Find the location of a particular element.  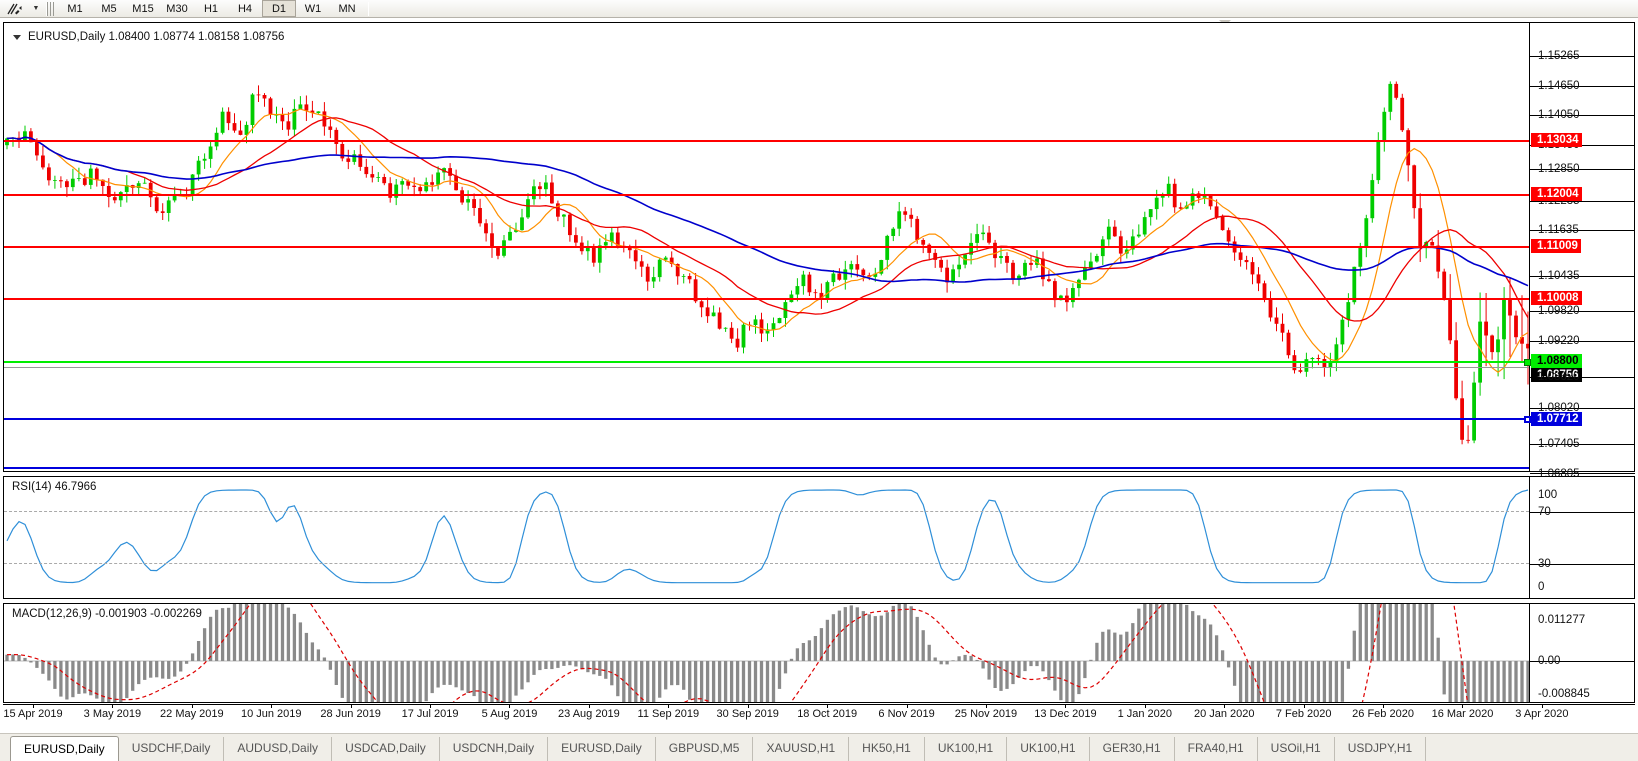

time-label: 28 Jun 2019 is located at coordinates (350, 714).